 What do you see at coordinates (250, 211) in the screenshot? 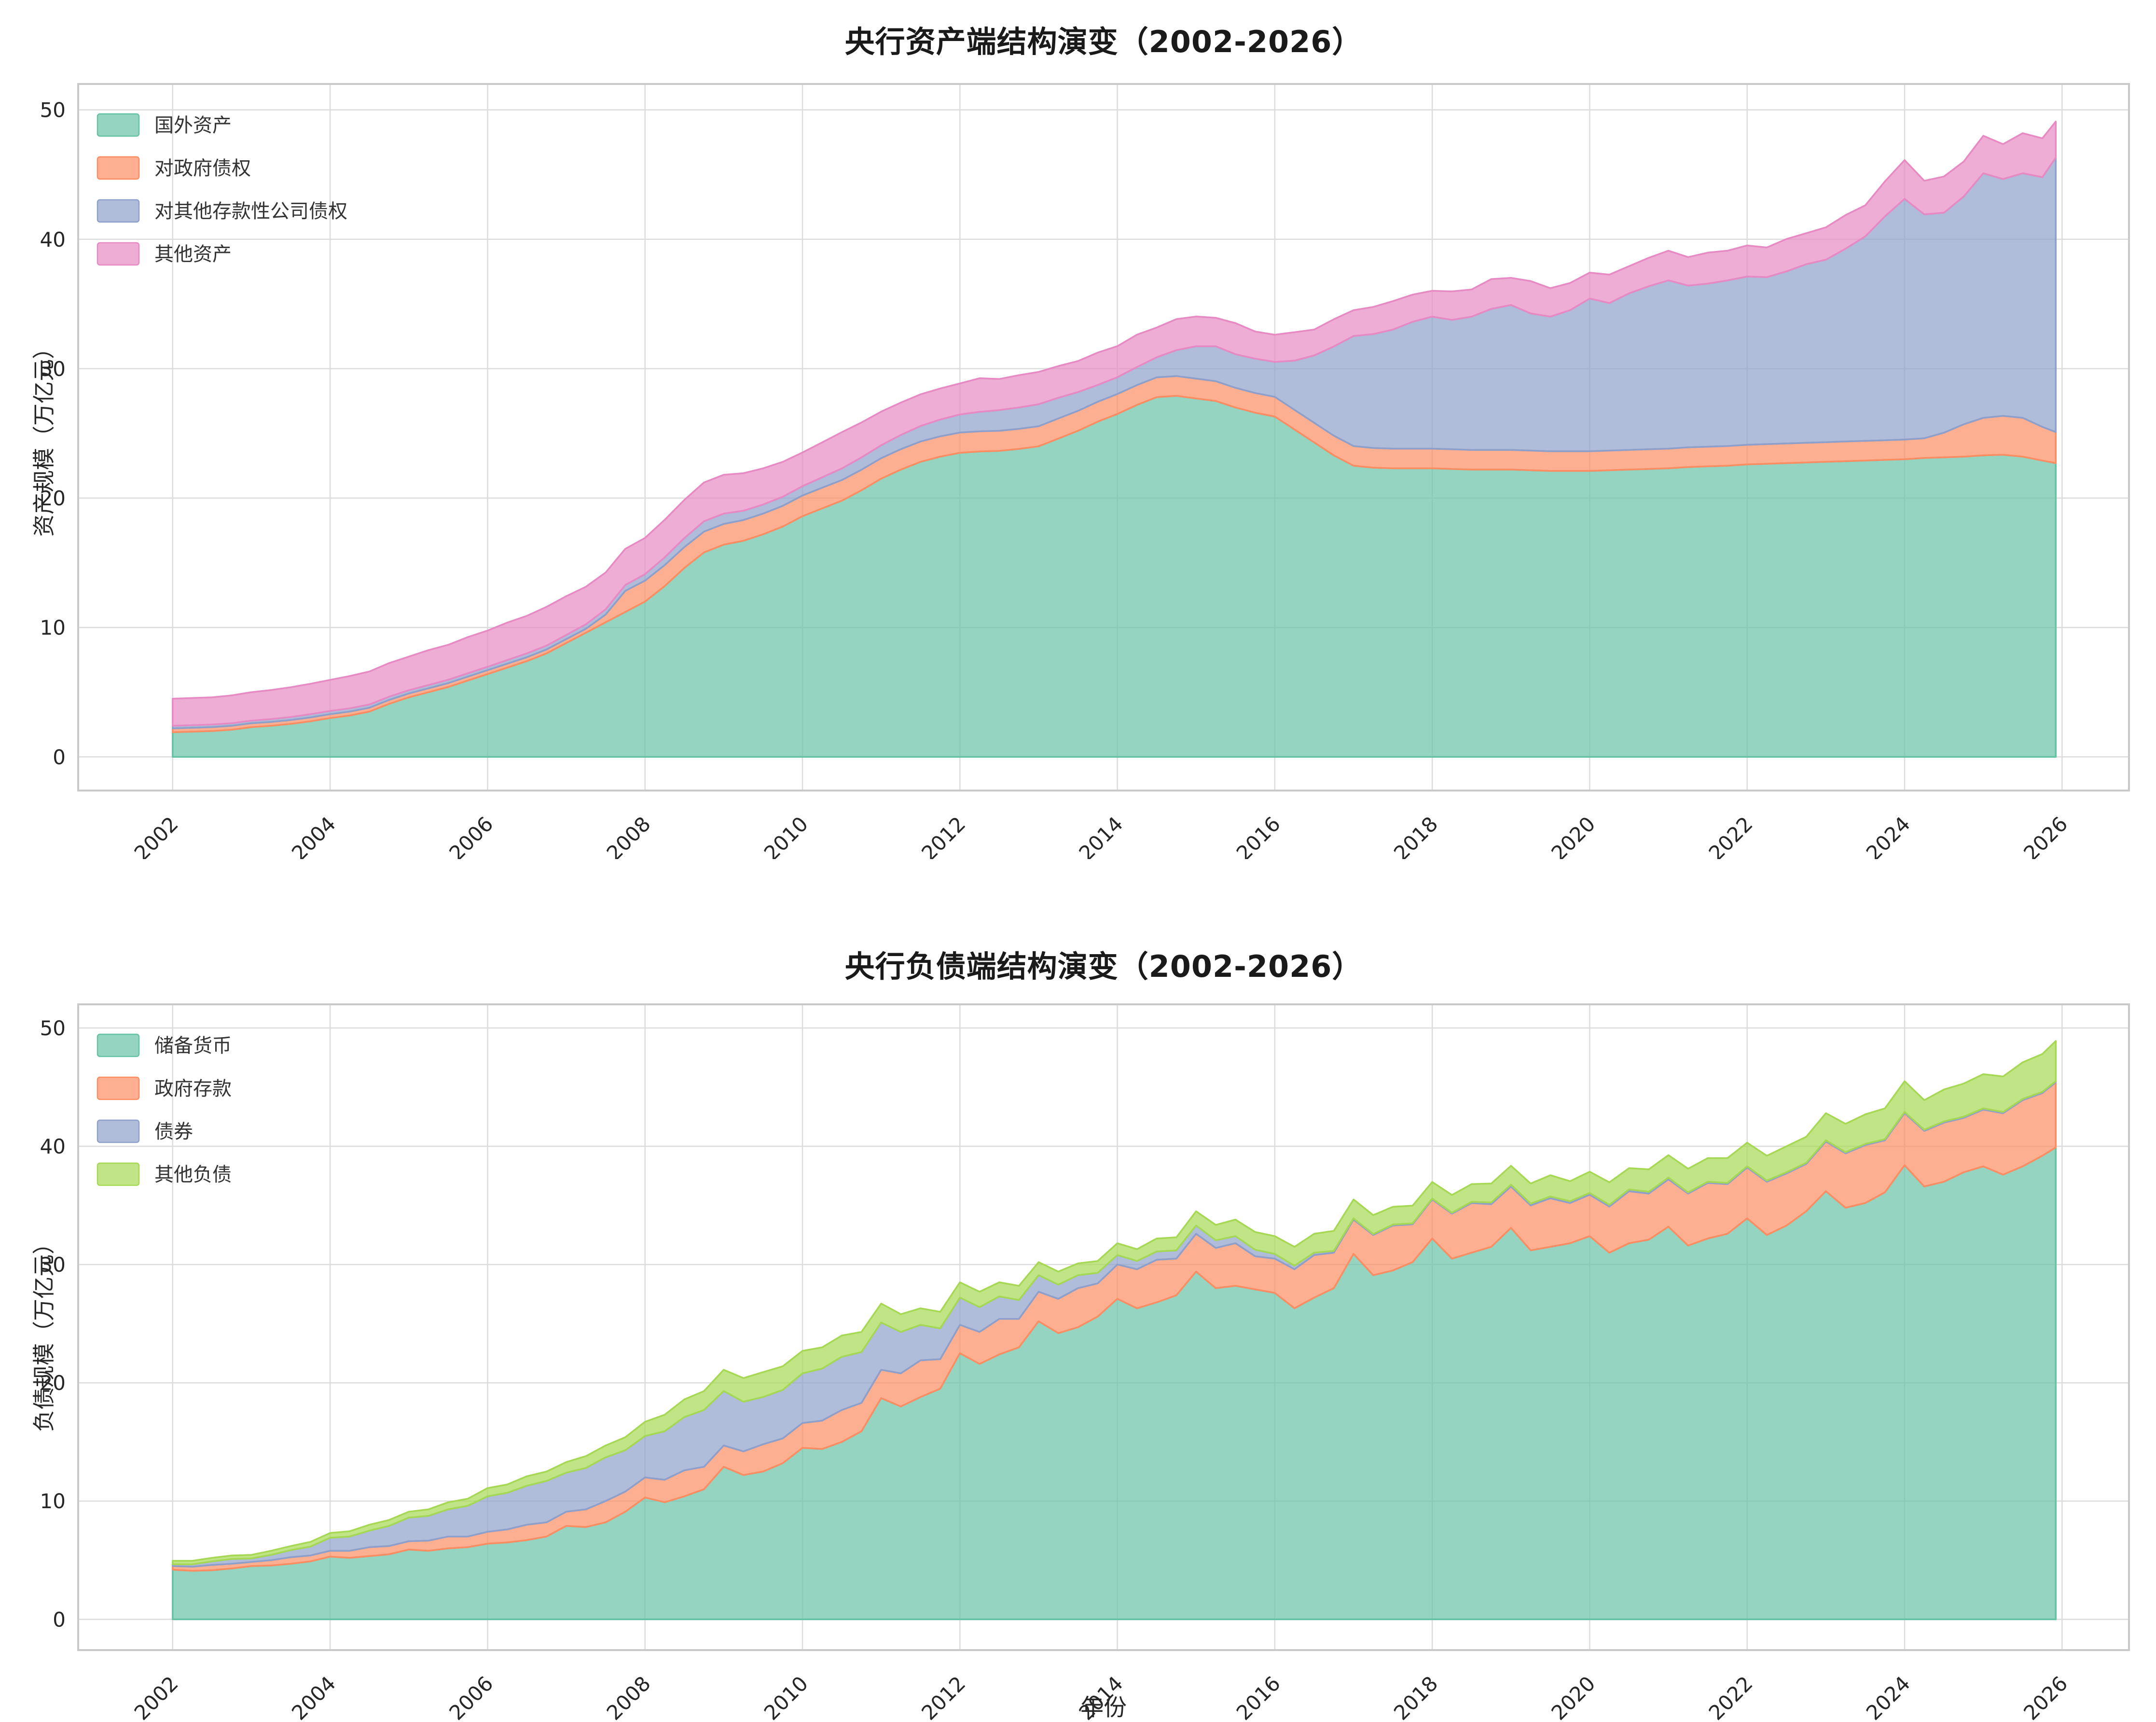
I see `legend-label: 对其他存款性公司债权` at bounding box center [250, 211].